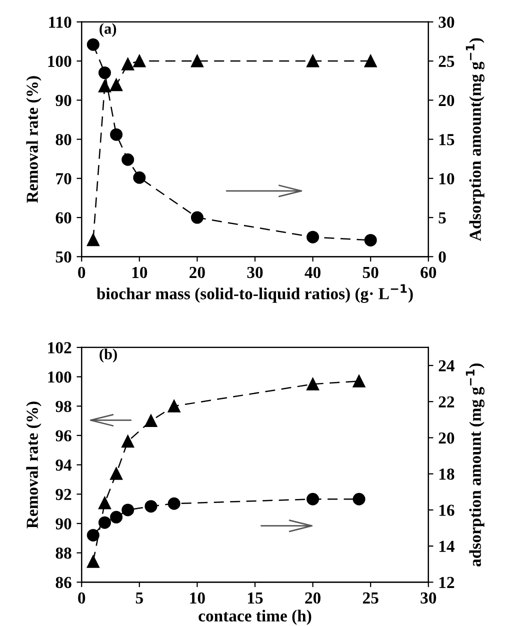 The height and width of the screenshot is (626, 510). Describe the element at coordinates (64, 582) in the screenshot. I see `y-tick-label: 86` at that location.